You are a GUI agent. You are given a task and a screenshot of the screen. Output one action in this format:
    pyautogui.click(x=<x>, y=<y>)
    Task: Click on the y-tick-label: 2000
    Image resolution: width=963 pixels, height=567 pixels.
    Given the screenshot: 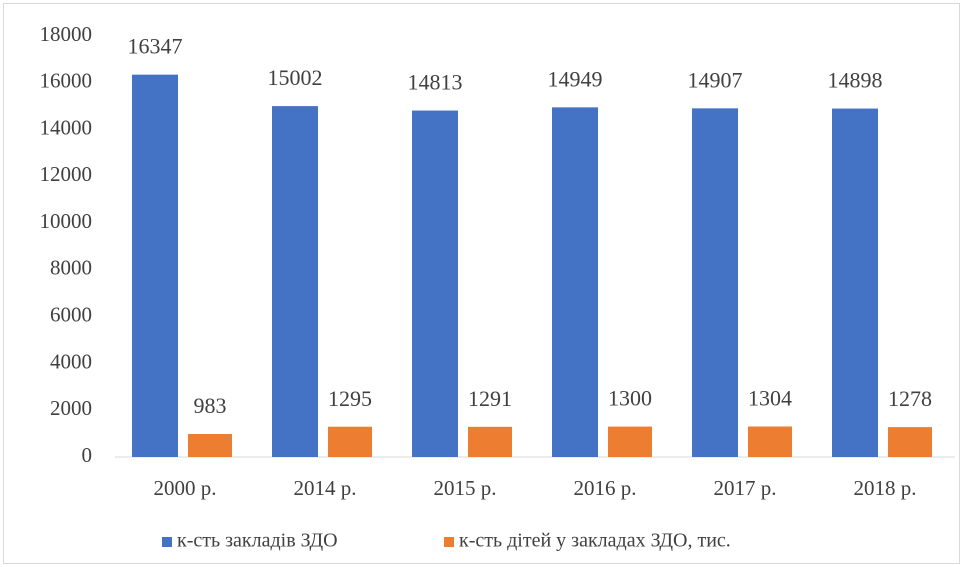 What is the action you would take?
    pyautogui.click(x=71, y=408)
    